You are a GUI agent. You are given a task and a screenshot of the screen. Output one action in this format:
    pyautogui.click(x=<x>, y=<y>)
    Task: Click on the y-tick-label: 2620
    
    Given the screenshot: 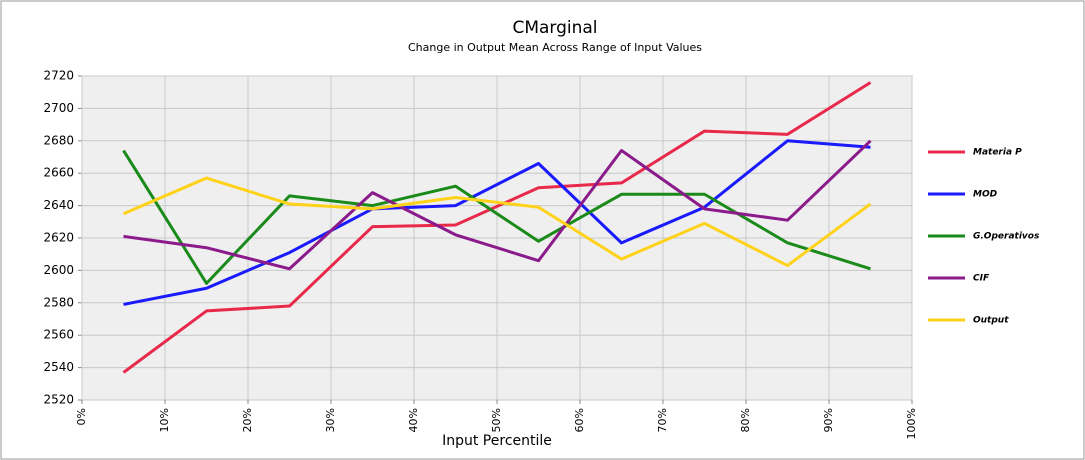 What is the action you would take?
    pyautogui.click(x=58, y=238)
    